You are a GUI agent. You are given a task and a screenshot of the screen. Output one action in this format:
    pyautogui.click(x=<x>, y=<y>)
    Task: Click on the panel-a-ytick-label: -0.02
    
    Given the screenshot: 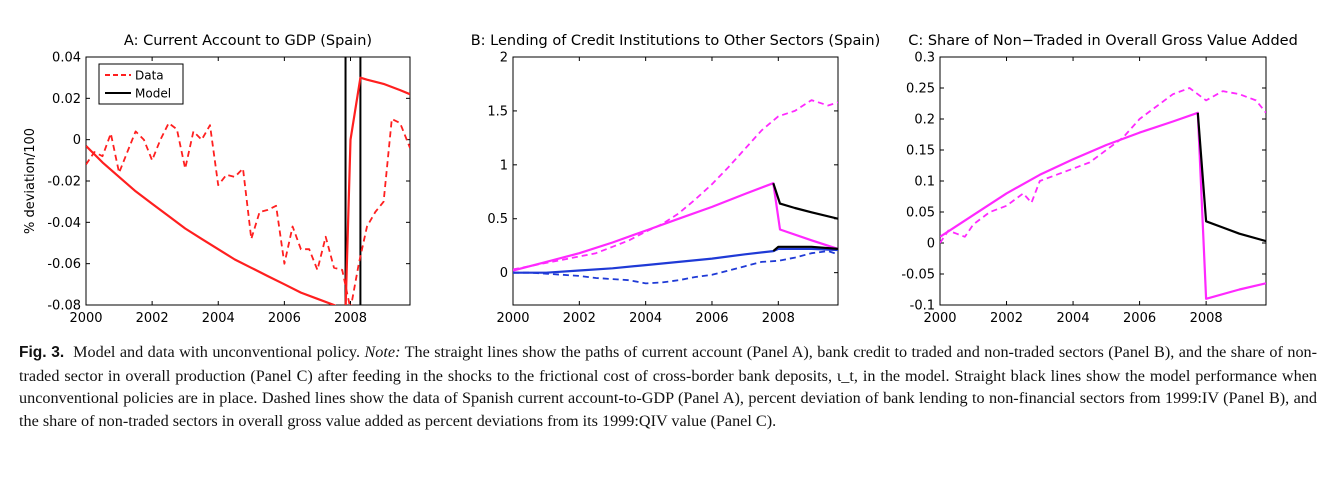 What is the action you would take?
    pyautogui.click(x=64, y=182)
    